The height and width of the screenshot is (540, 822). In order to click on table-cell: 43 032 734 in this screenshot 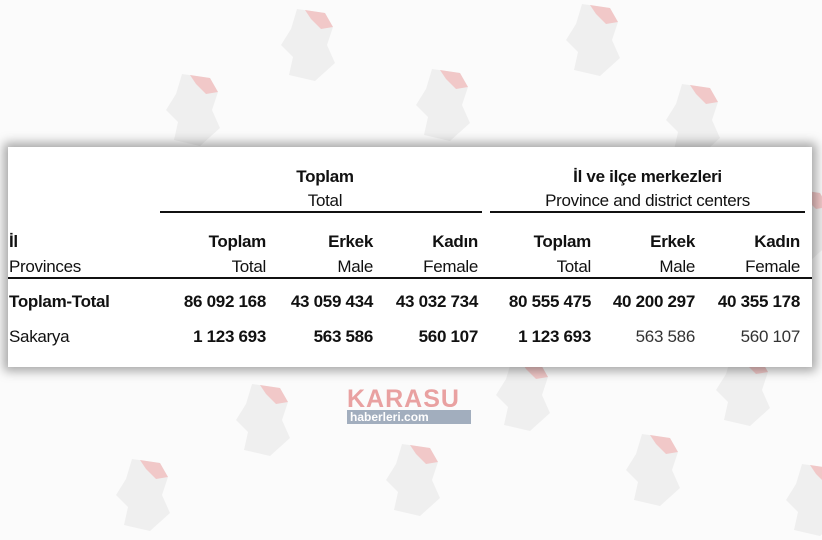, I will do `click(436, 301)`.